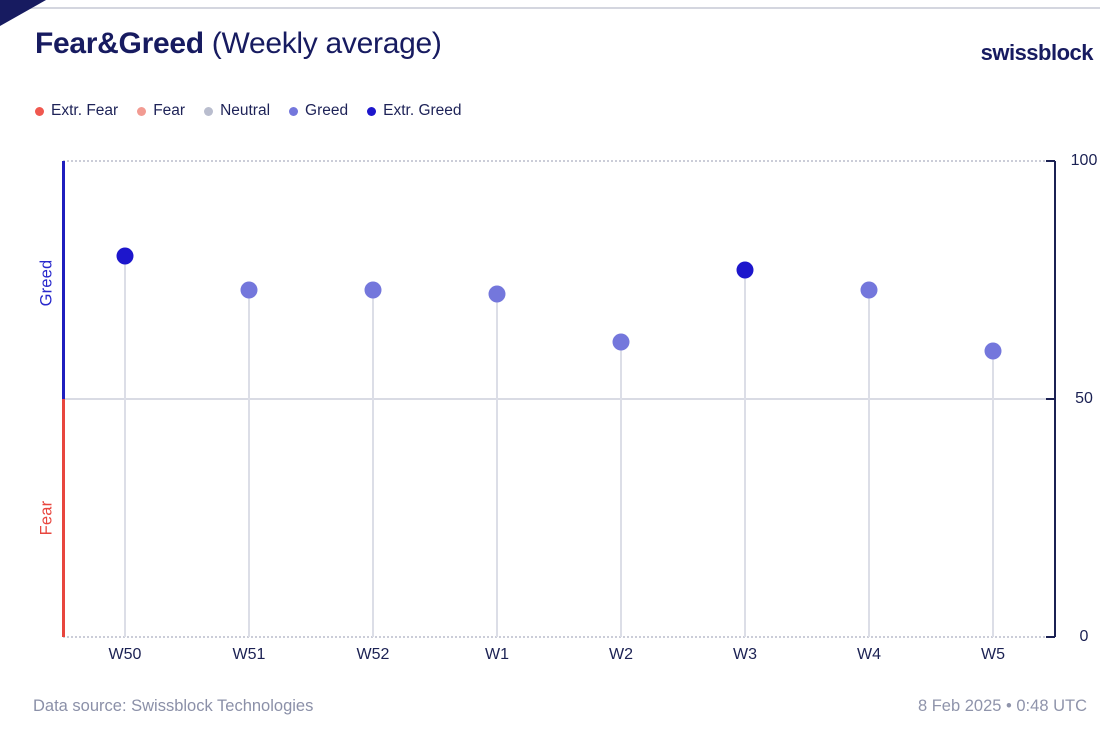 The image size is (1100, 733). What do you see at coordinates (142, 111) in the screenshot?
I see `legend-dot-fear-icon` at bounding box center [142, 111].